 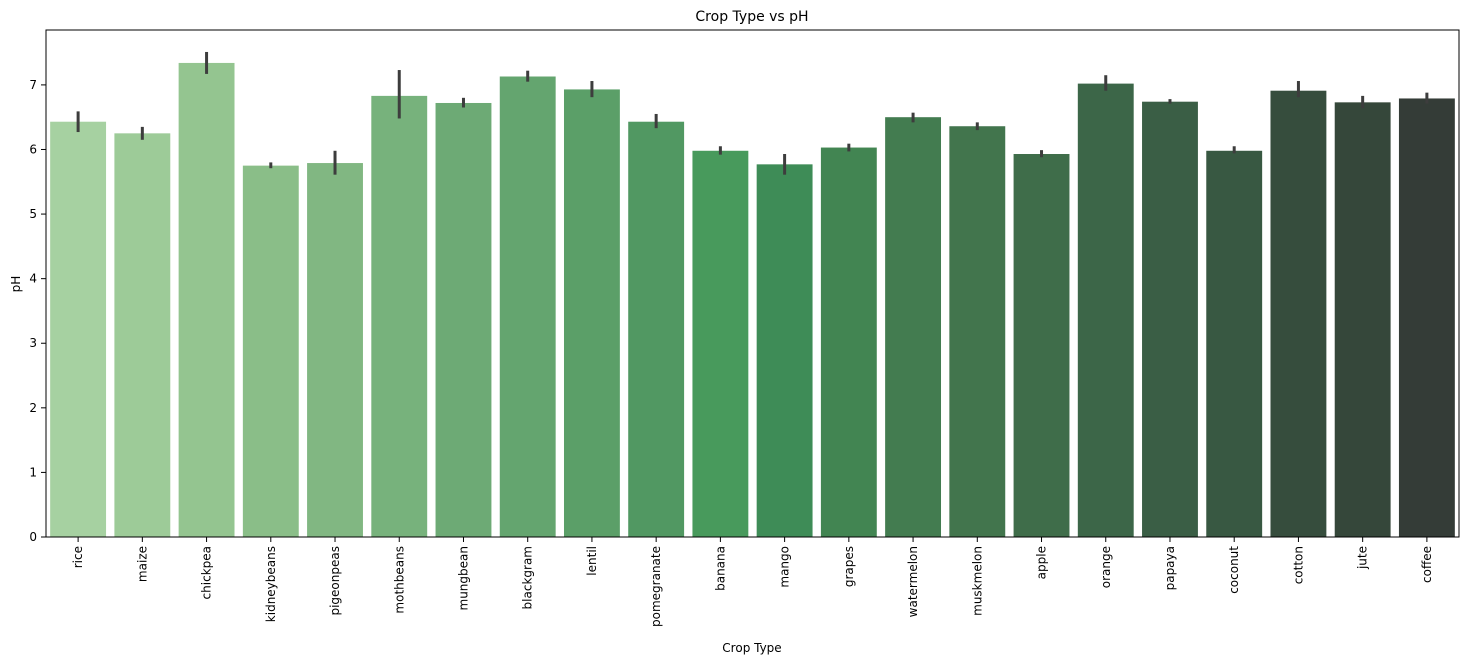 What do you see at coordinates (16, 284) in the screenshot?
I see `y-axis-title: pH` at bounding box center [16, 284].